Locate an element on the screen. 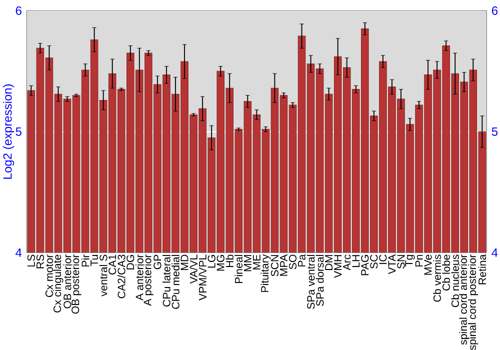 The image size is (500, 350). x-tick-label: Pineal is located at coordinates (238, 269).